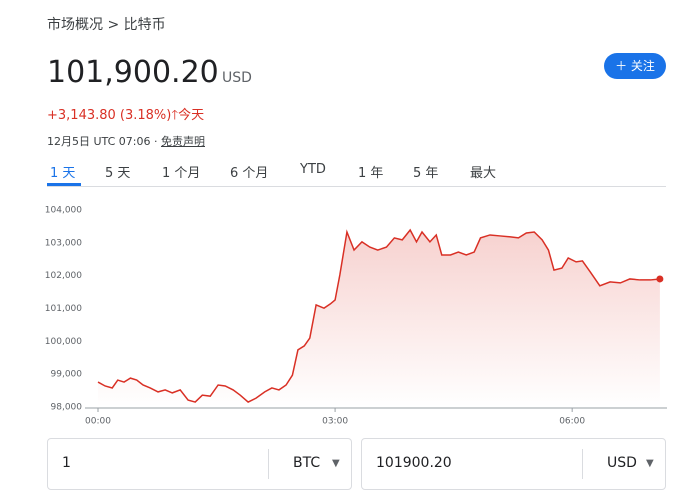 Image resolution: width=700 pixels, height=500 pixels. Describe the element at coordinates (64, 184) in the screenshot. I see `tab-underline` at that location.